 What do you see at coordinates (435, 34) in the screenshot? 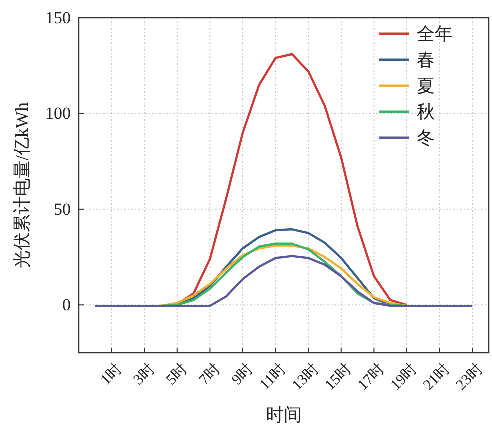
I see `legend-label: 全年` at bounding box center [435, 34].